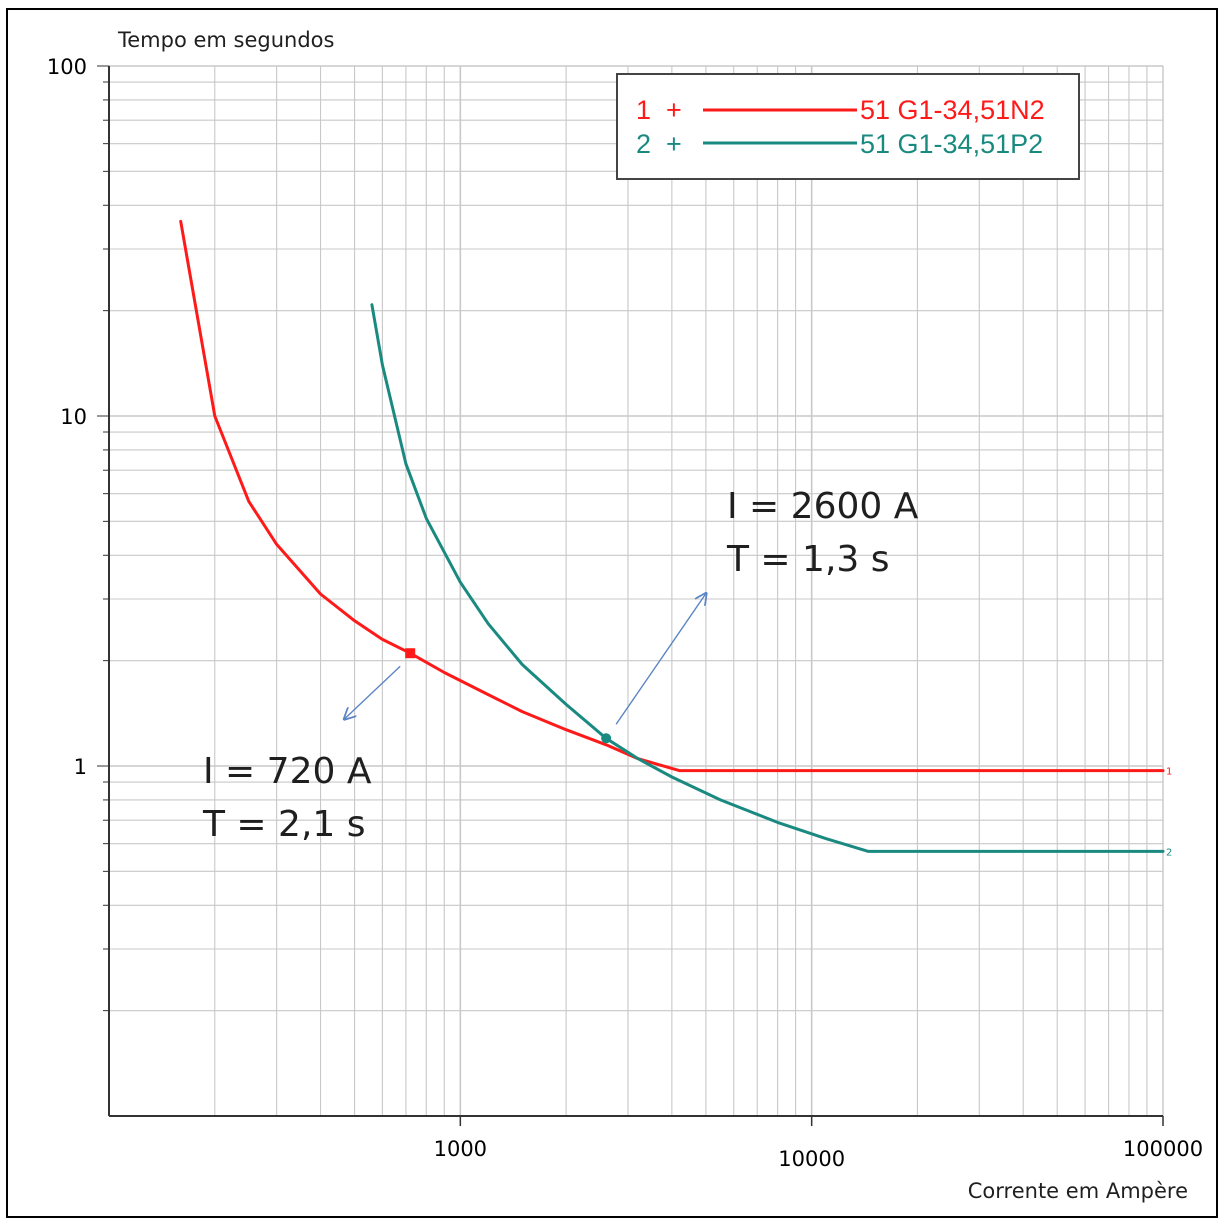  I want to click on x-axis-title: Corrente em Ampère, so click(1078, 1191).